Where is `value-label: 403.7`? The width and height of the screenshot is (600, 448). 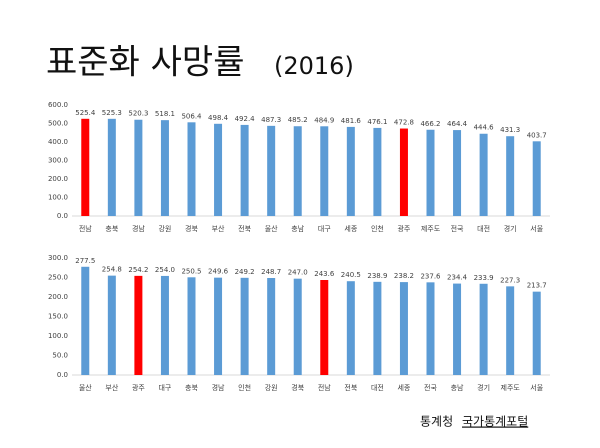
value-label: 403.7 is located at coordinates (537, 135).